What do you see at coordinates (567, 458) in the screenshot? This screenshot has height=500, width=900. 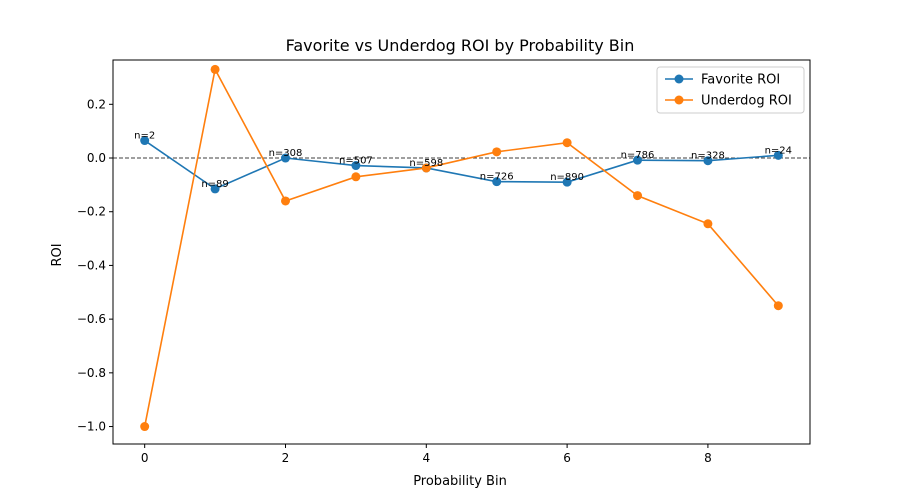 I see `x-tick-label: 6` at bounding box center [567, 458].